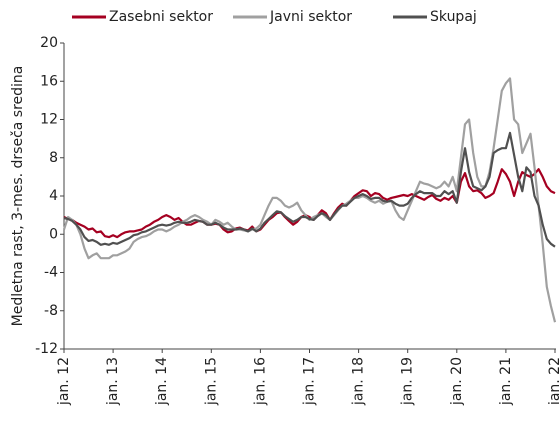 This screenshot has height=433, width=559. What do you see at coordinates (309, 203) in the screenshot?
I see `series-line` at bounding box center [309, 203].